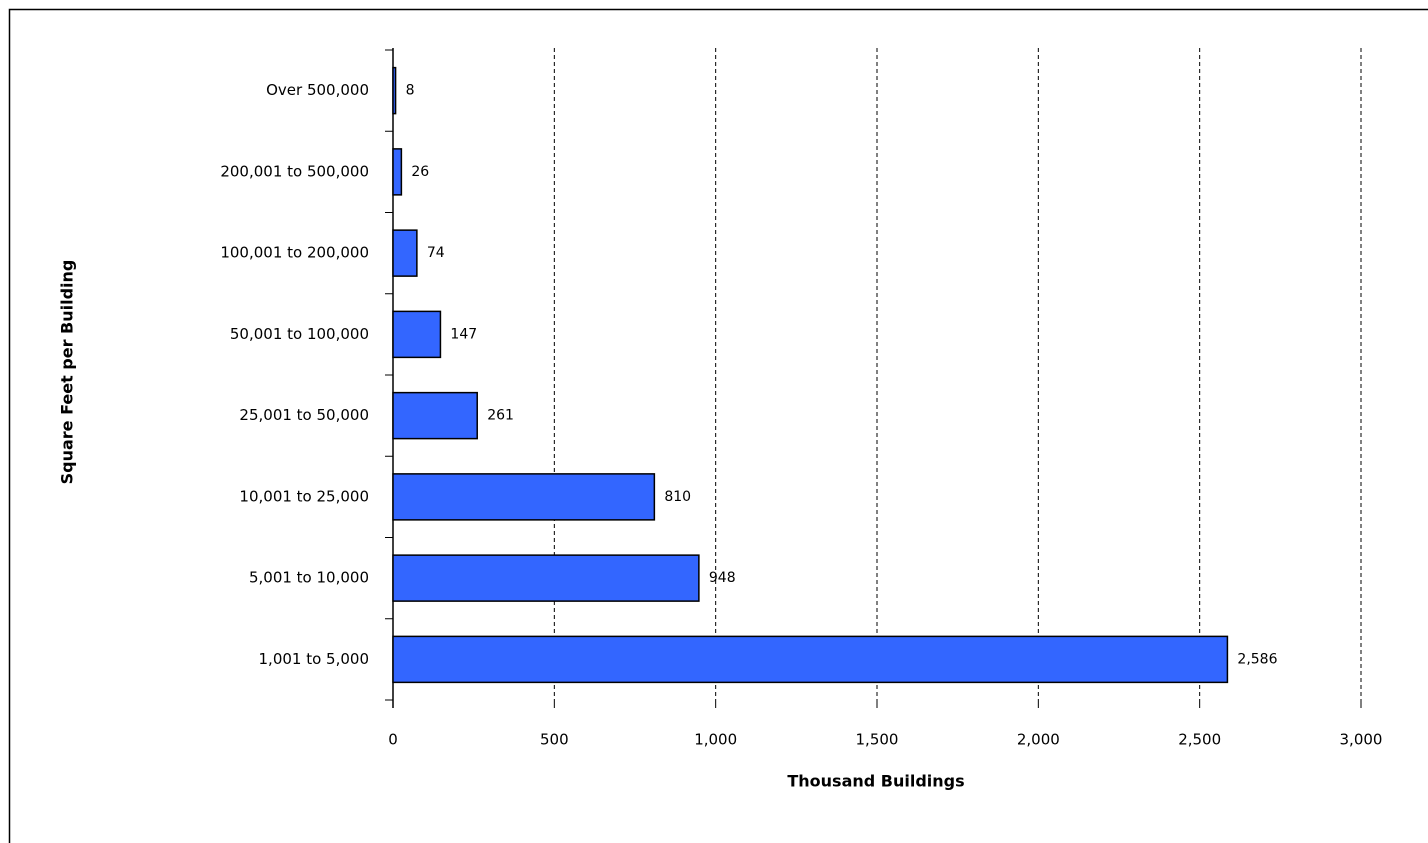  I want to click on value-label: 74, so click(436, 253).